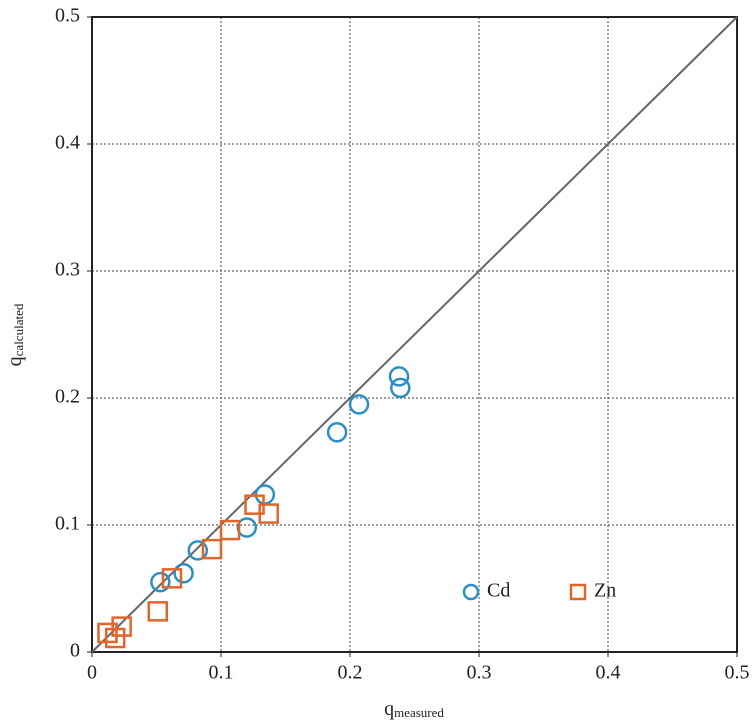  Describe the element at coordinates (67, 524) in the screenshot. I see `y-tick-label: 0.1` at that location.